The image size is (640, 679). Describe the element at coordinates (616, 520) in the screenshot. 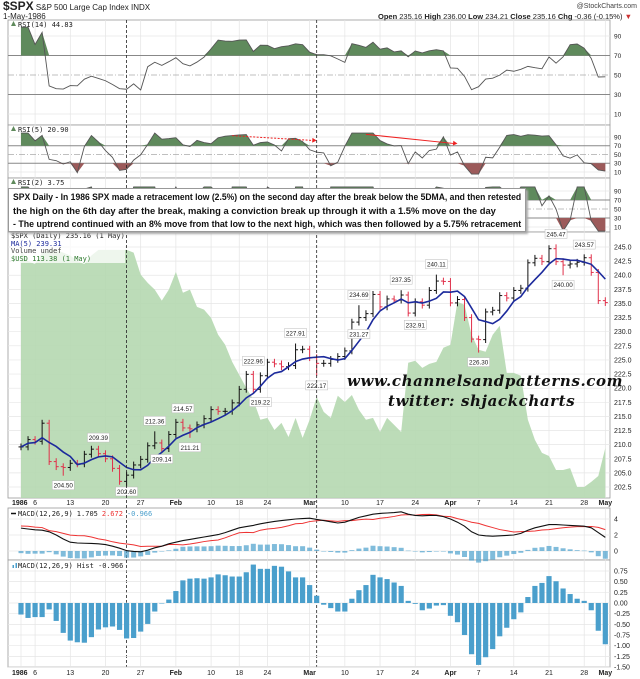

I see `macd-tick-label: 4` at that location.